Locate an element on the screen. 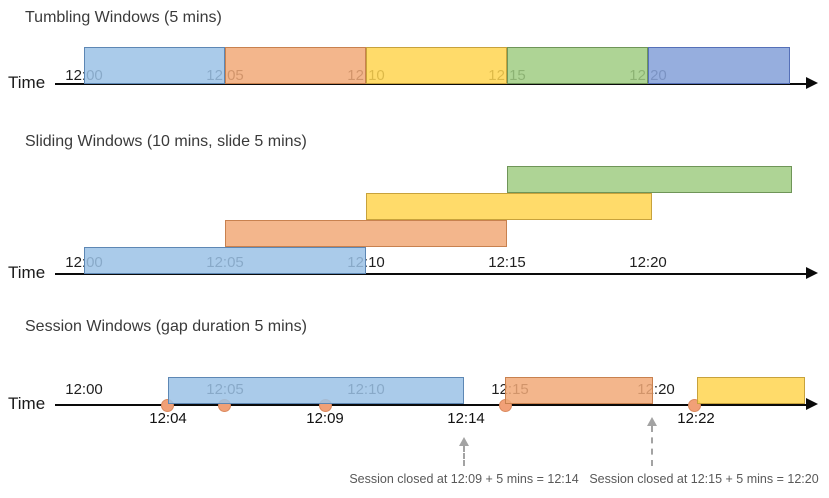  time-axis-label-session: Time is located at coordinates (27, 403).